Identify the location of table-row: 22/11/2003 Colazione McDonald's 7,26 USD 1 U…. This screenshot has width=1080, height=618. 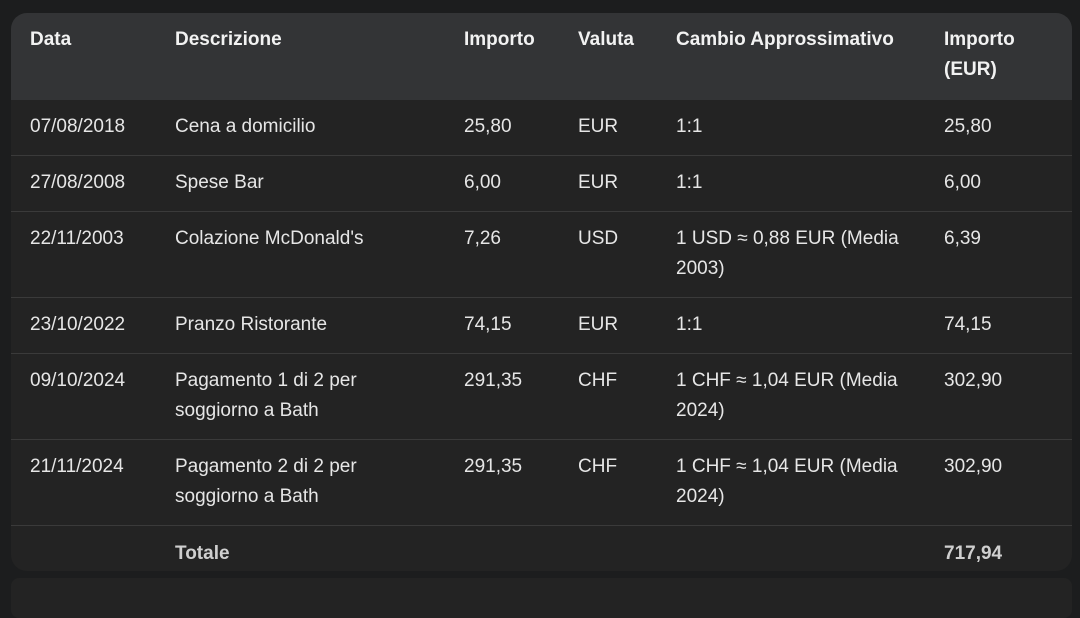
(541, 254).